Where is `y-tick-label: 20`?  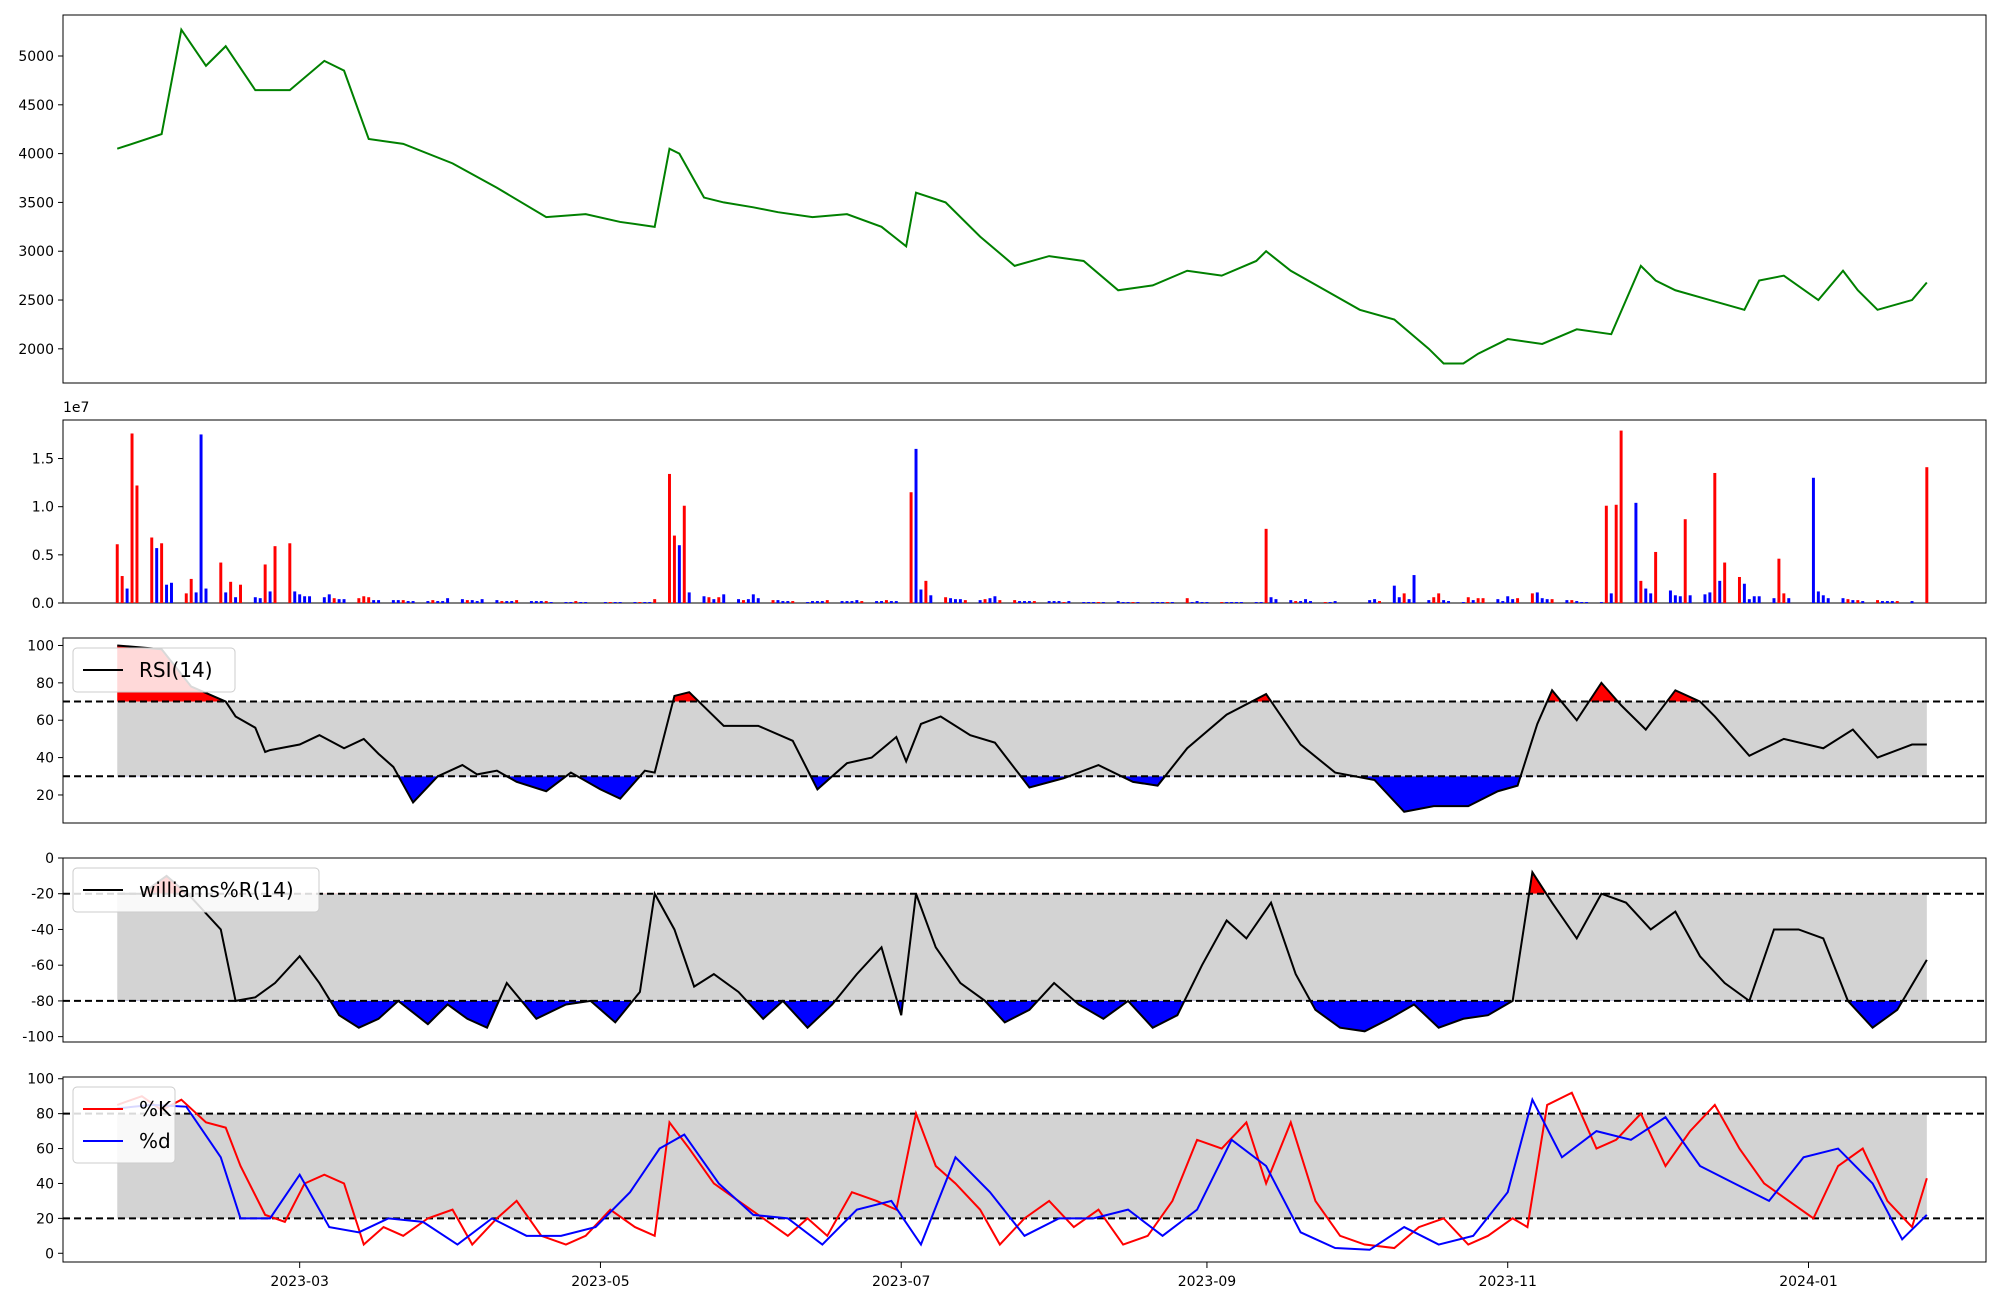
y-tick-label: 20 is located at coordinates (45, 1219).